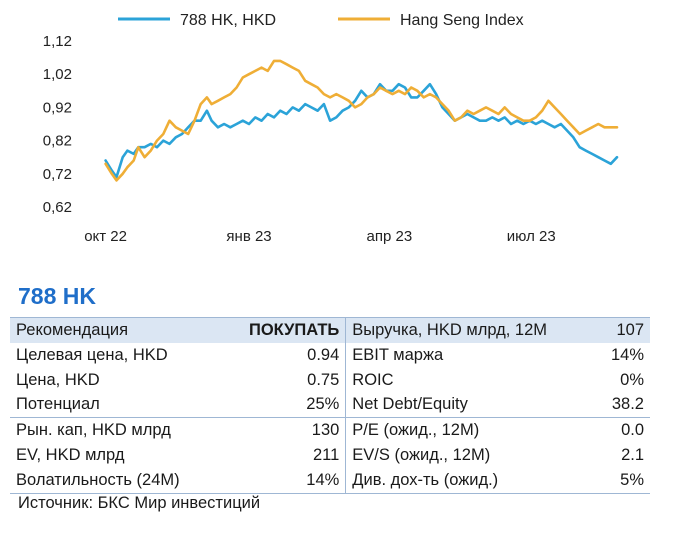 This screenshot has height=542, width=700. What do you see at coordinates (323, 379) in the screenshot?
I see `metric-value: 0.75` at bounding box center [323, 379].